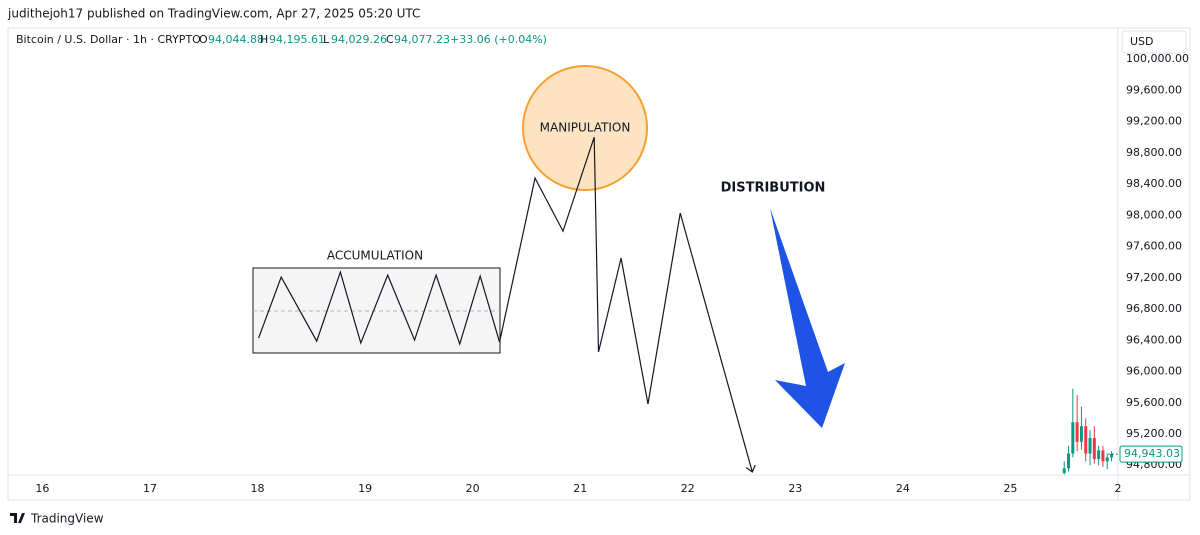 This screenshot has width=1200, height=535. What do you see at coordinates (17, 518) in the screenshot?
I see `logo` at bounding box center [17, 518].